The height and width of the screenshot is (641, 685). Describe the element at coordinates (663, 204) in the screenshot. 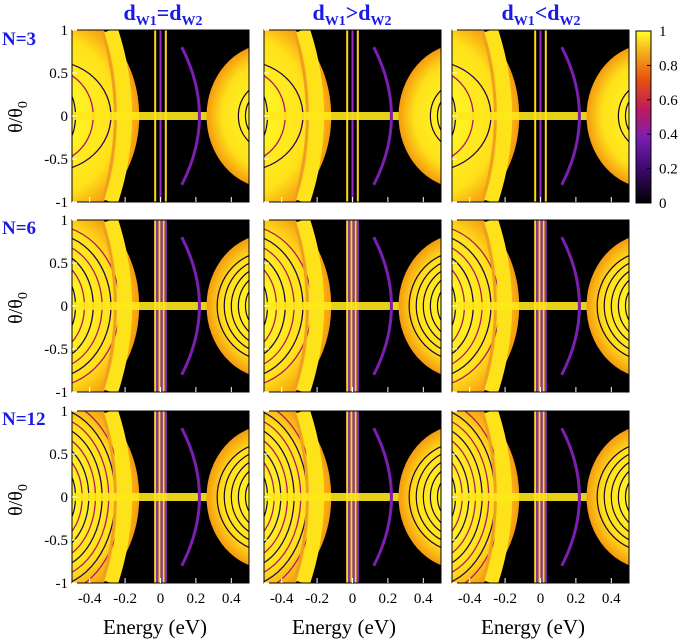

I see `colorbar-tick-label: 0` at that location.